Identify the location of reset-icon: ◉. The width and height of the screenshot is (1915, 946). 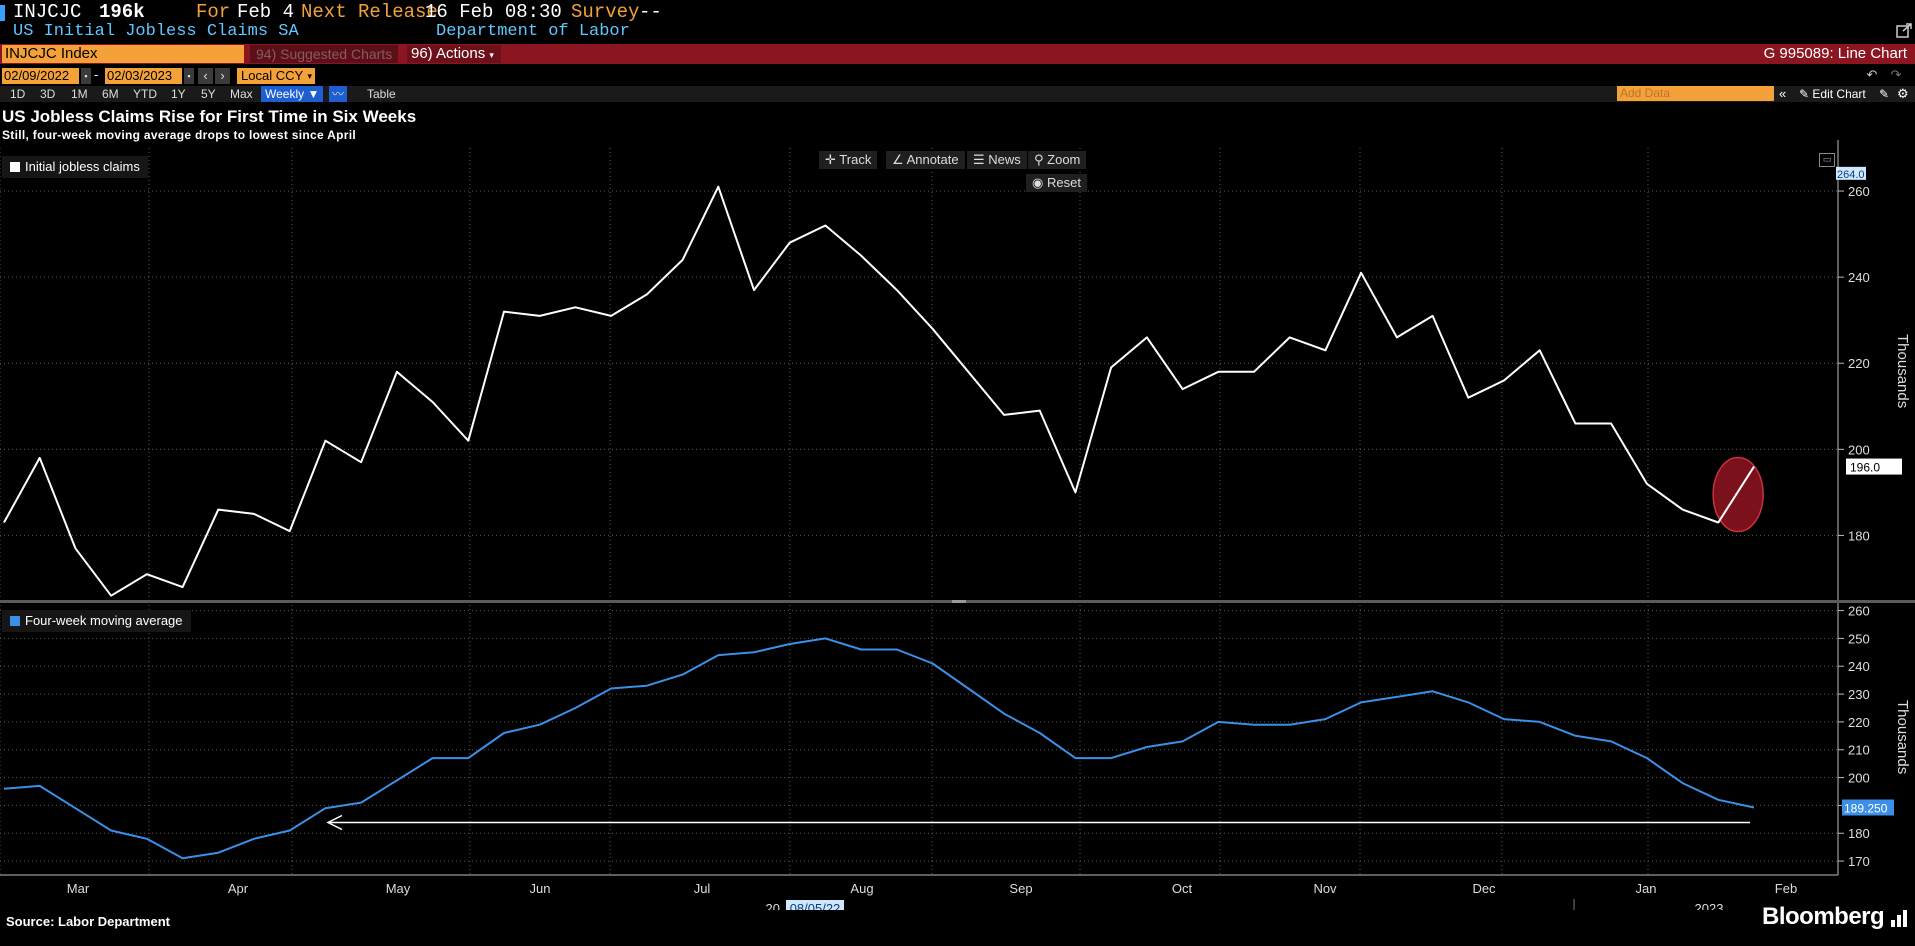
(1038, 182).